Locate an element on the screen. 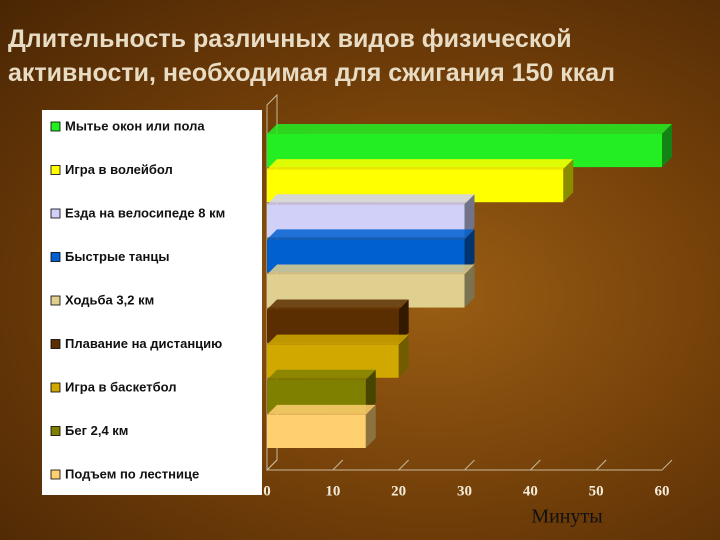 Image resolution: width=720 pixels, height=540 pixels. legend-label: Мытье окон или пола is located at coordinates (135, 125).